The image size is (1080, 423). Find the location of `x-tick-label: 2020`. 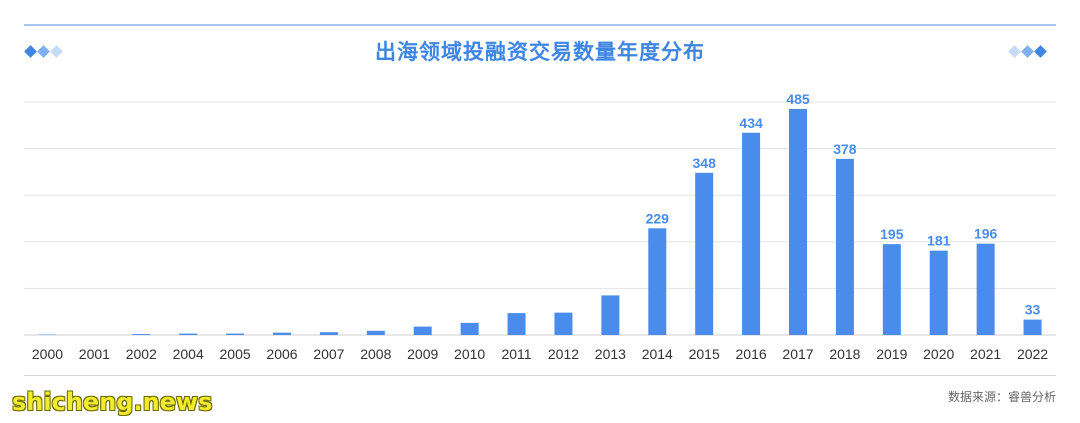

x-tick-label: 2020 is located at coordinates (938, 354).